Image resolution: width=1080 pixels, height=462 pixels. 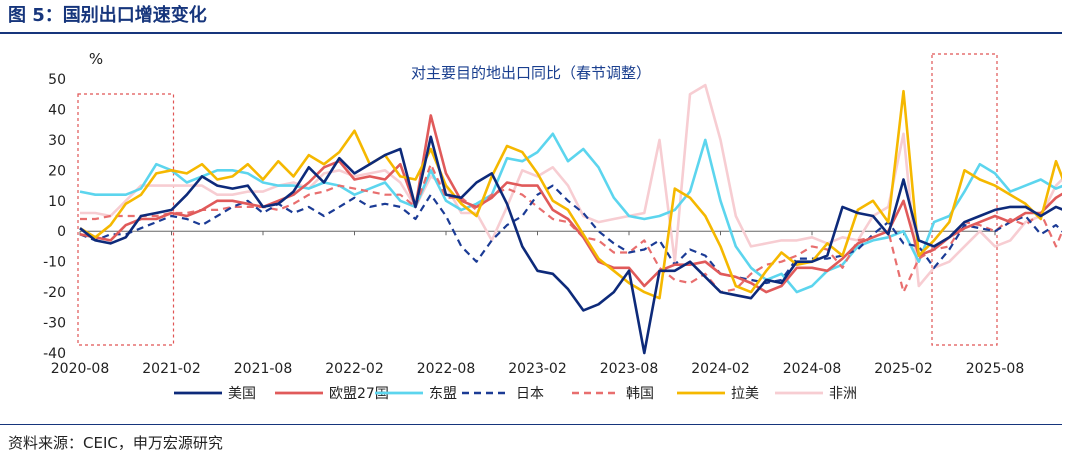 I want to click on highlight-box, so click(x=964, y=199).